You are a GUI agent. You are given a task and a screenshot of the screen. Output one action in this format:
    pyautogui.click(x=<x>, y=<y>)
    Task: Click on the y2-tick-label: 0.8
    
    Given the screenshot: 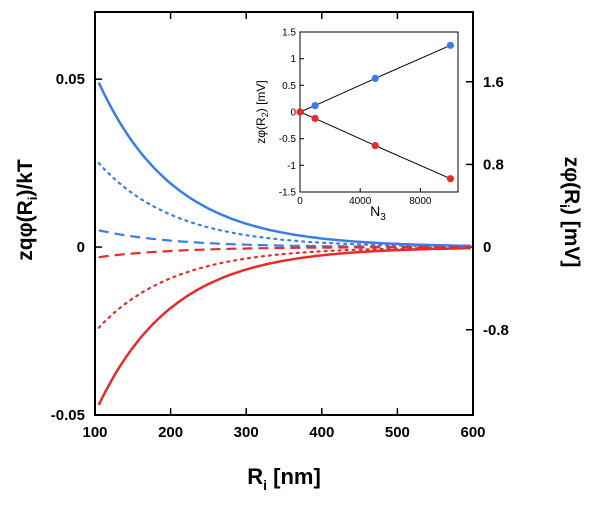 What is the action you would take?
    pyautogui.click(x=493, y=164)
    